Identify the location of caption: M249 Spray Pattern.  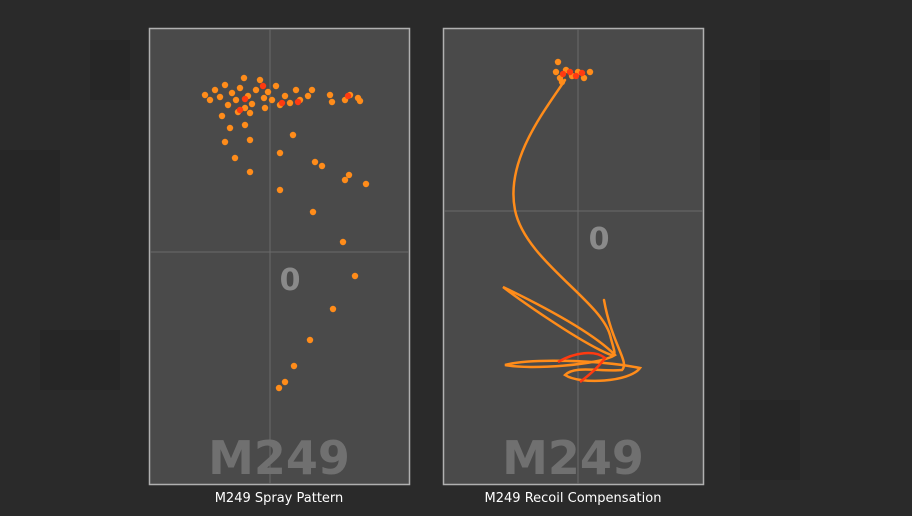
(279, 498).